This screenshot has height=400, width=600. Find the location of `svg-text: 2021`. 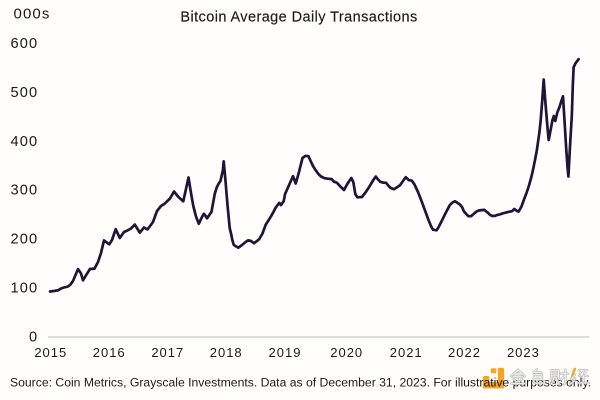

svg-text: 2021 is located at coordinates (406, 352).